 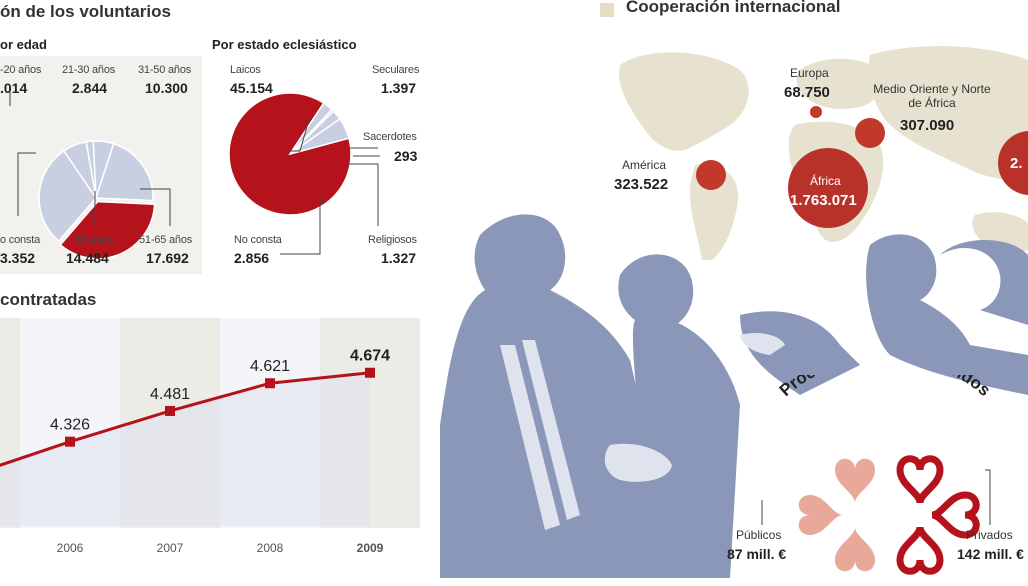 What do you see at coordinates (399, 88) in the screenshot?
I see `church-value-seculares: 1.397` at bounding box center [399, 88].